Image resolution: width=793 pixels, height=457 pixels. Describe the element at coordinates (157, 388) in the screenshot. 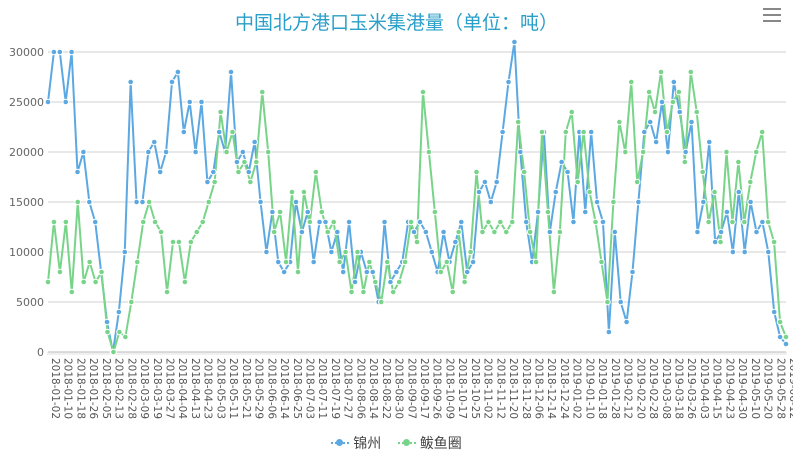

I see `x-tick-label: 2018-03-19` at that location.